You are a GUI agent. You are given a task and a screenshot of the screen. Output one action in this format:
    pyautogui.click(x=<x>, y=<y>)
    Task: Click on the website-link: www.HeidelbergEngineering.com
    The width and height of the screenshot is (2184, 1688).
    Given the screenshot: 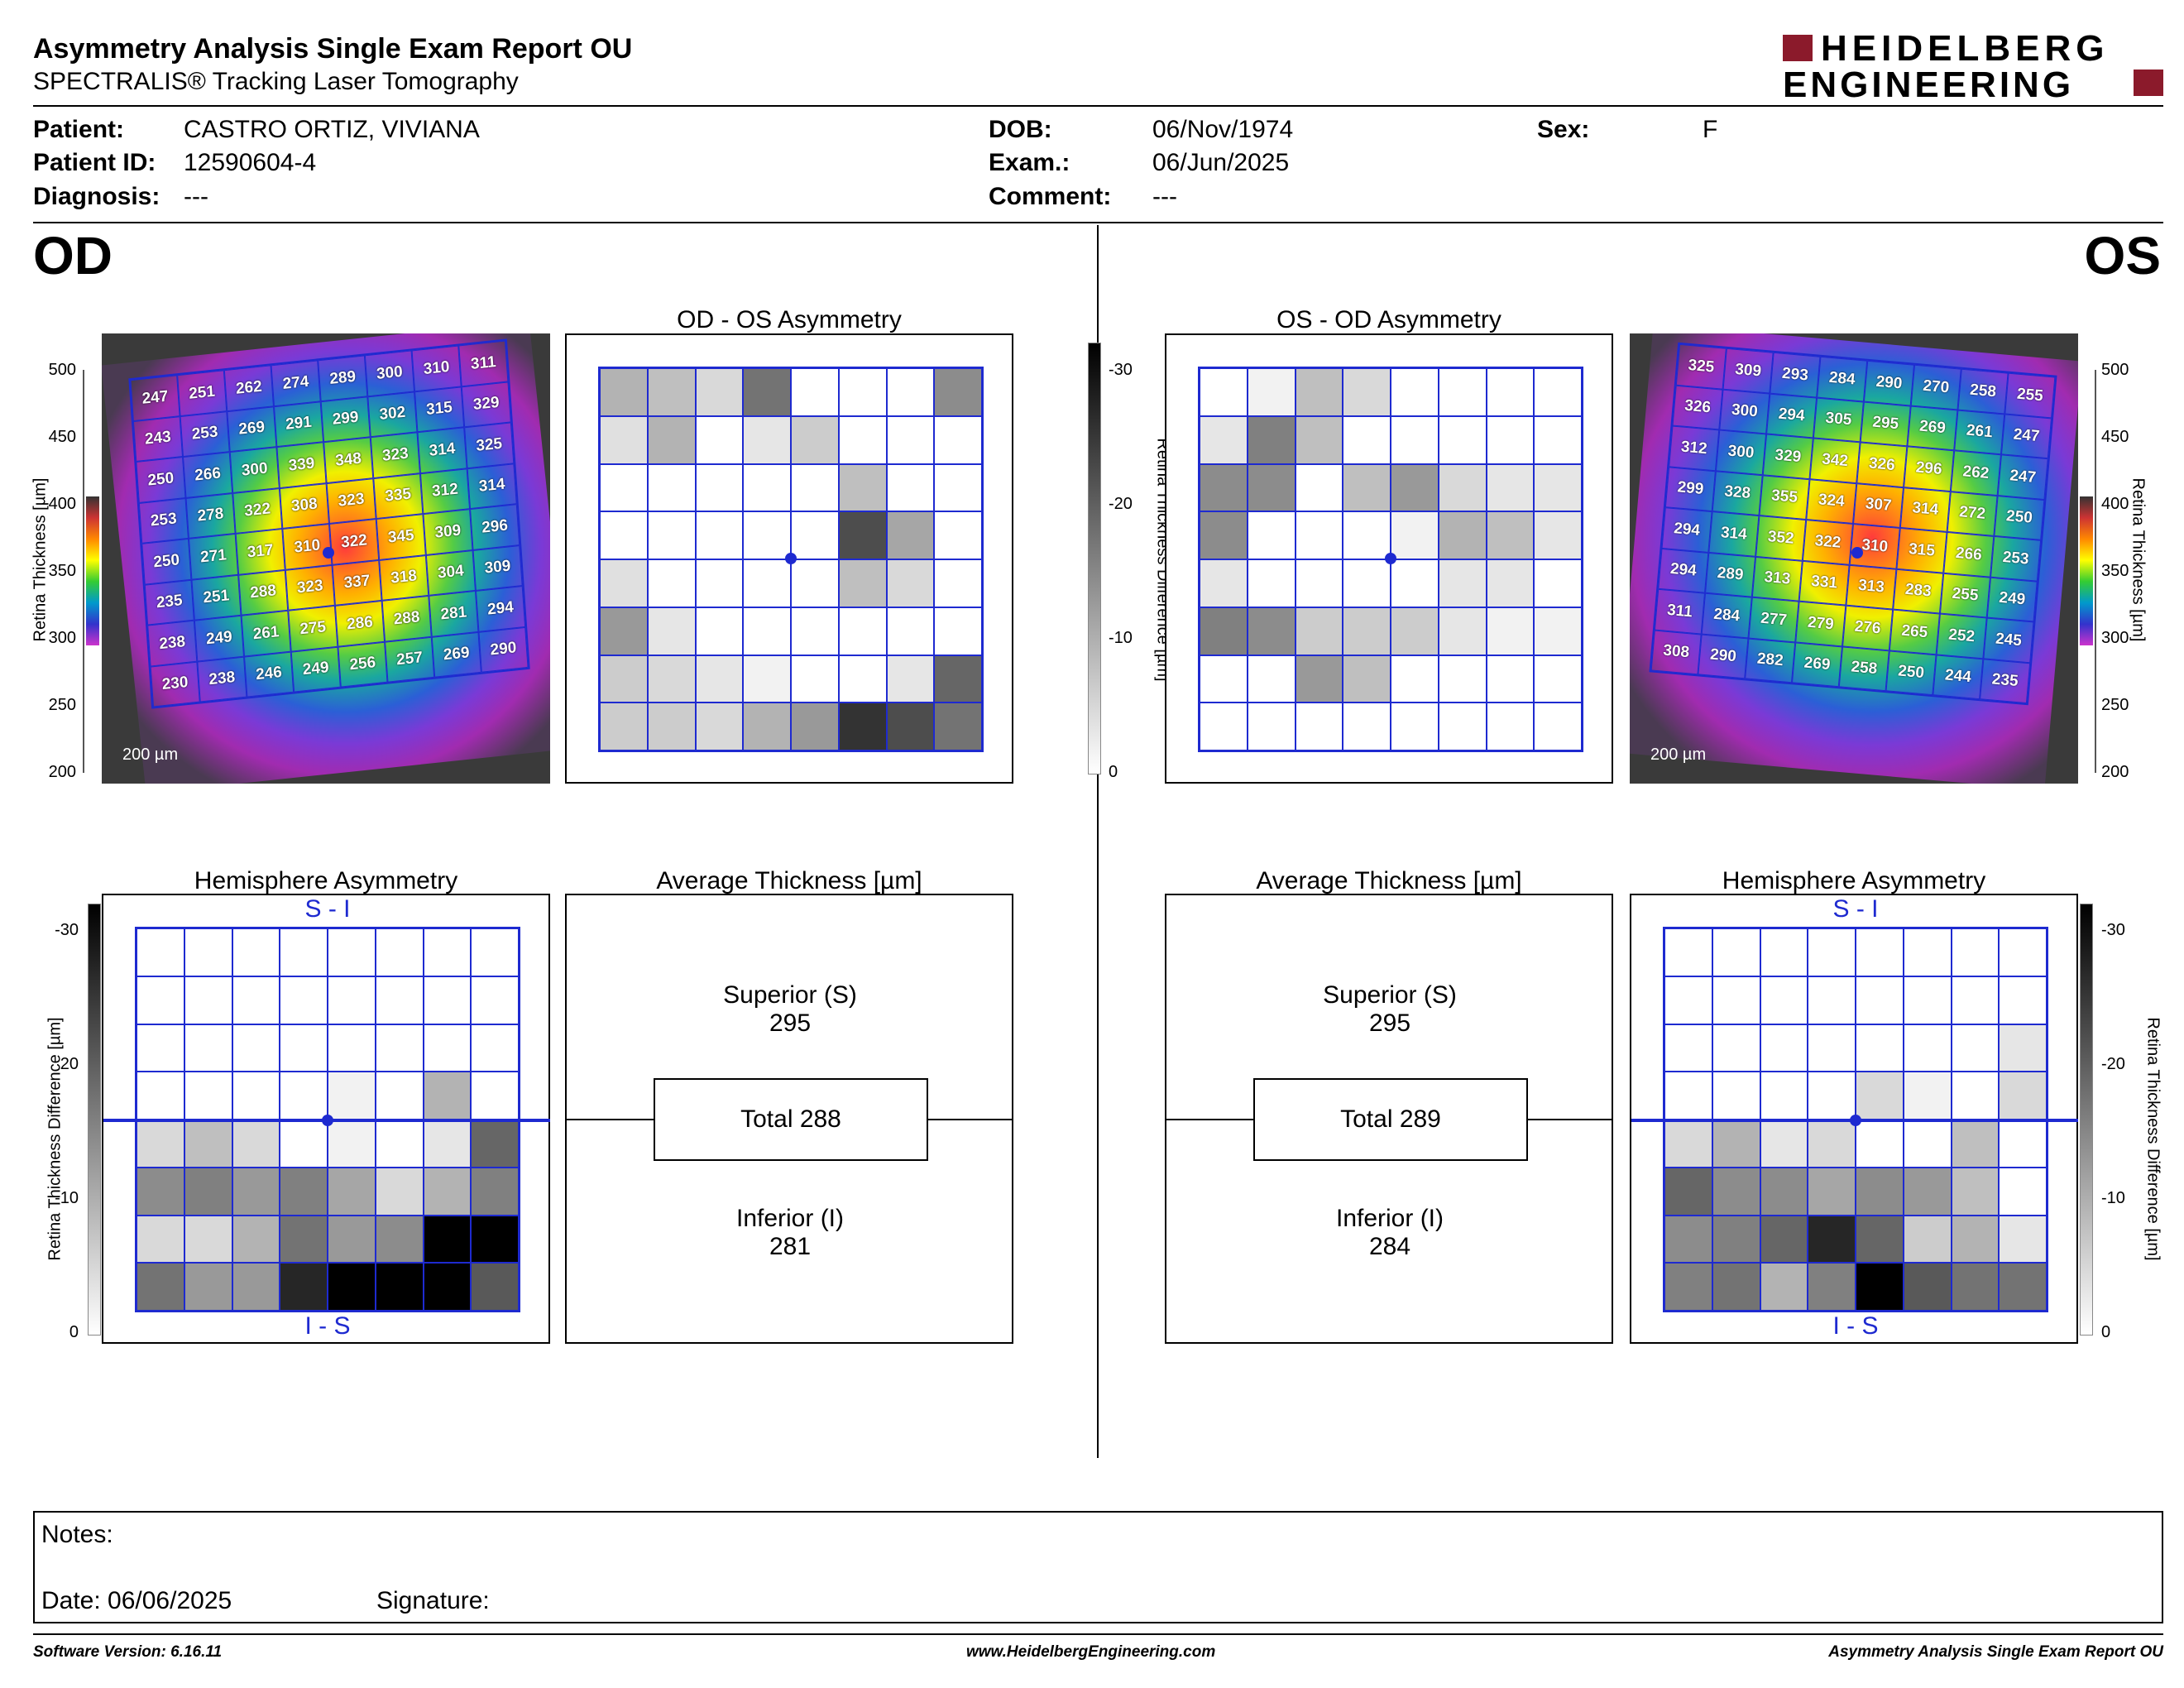 What is the action you would take?
    pyautogui.click(x=1091, y=1652)
    